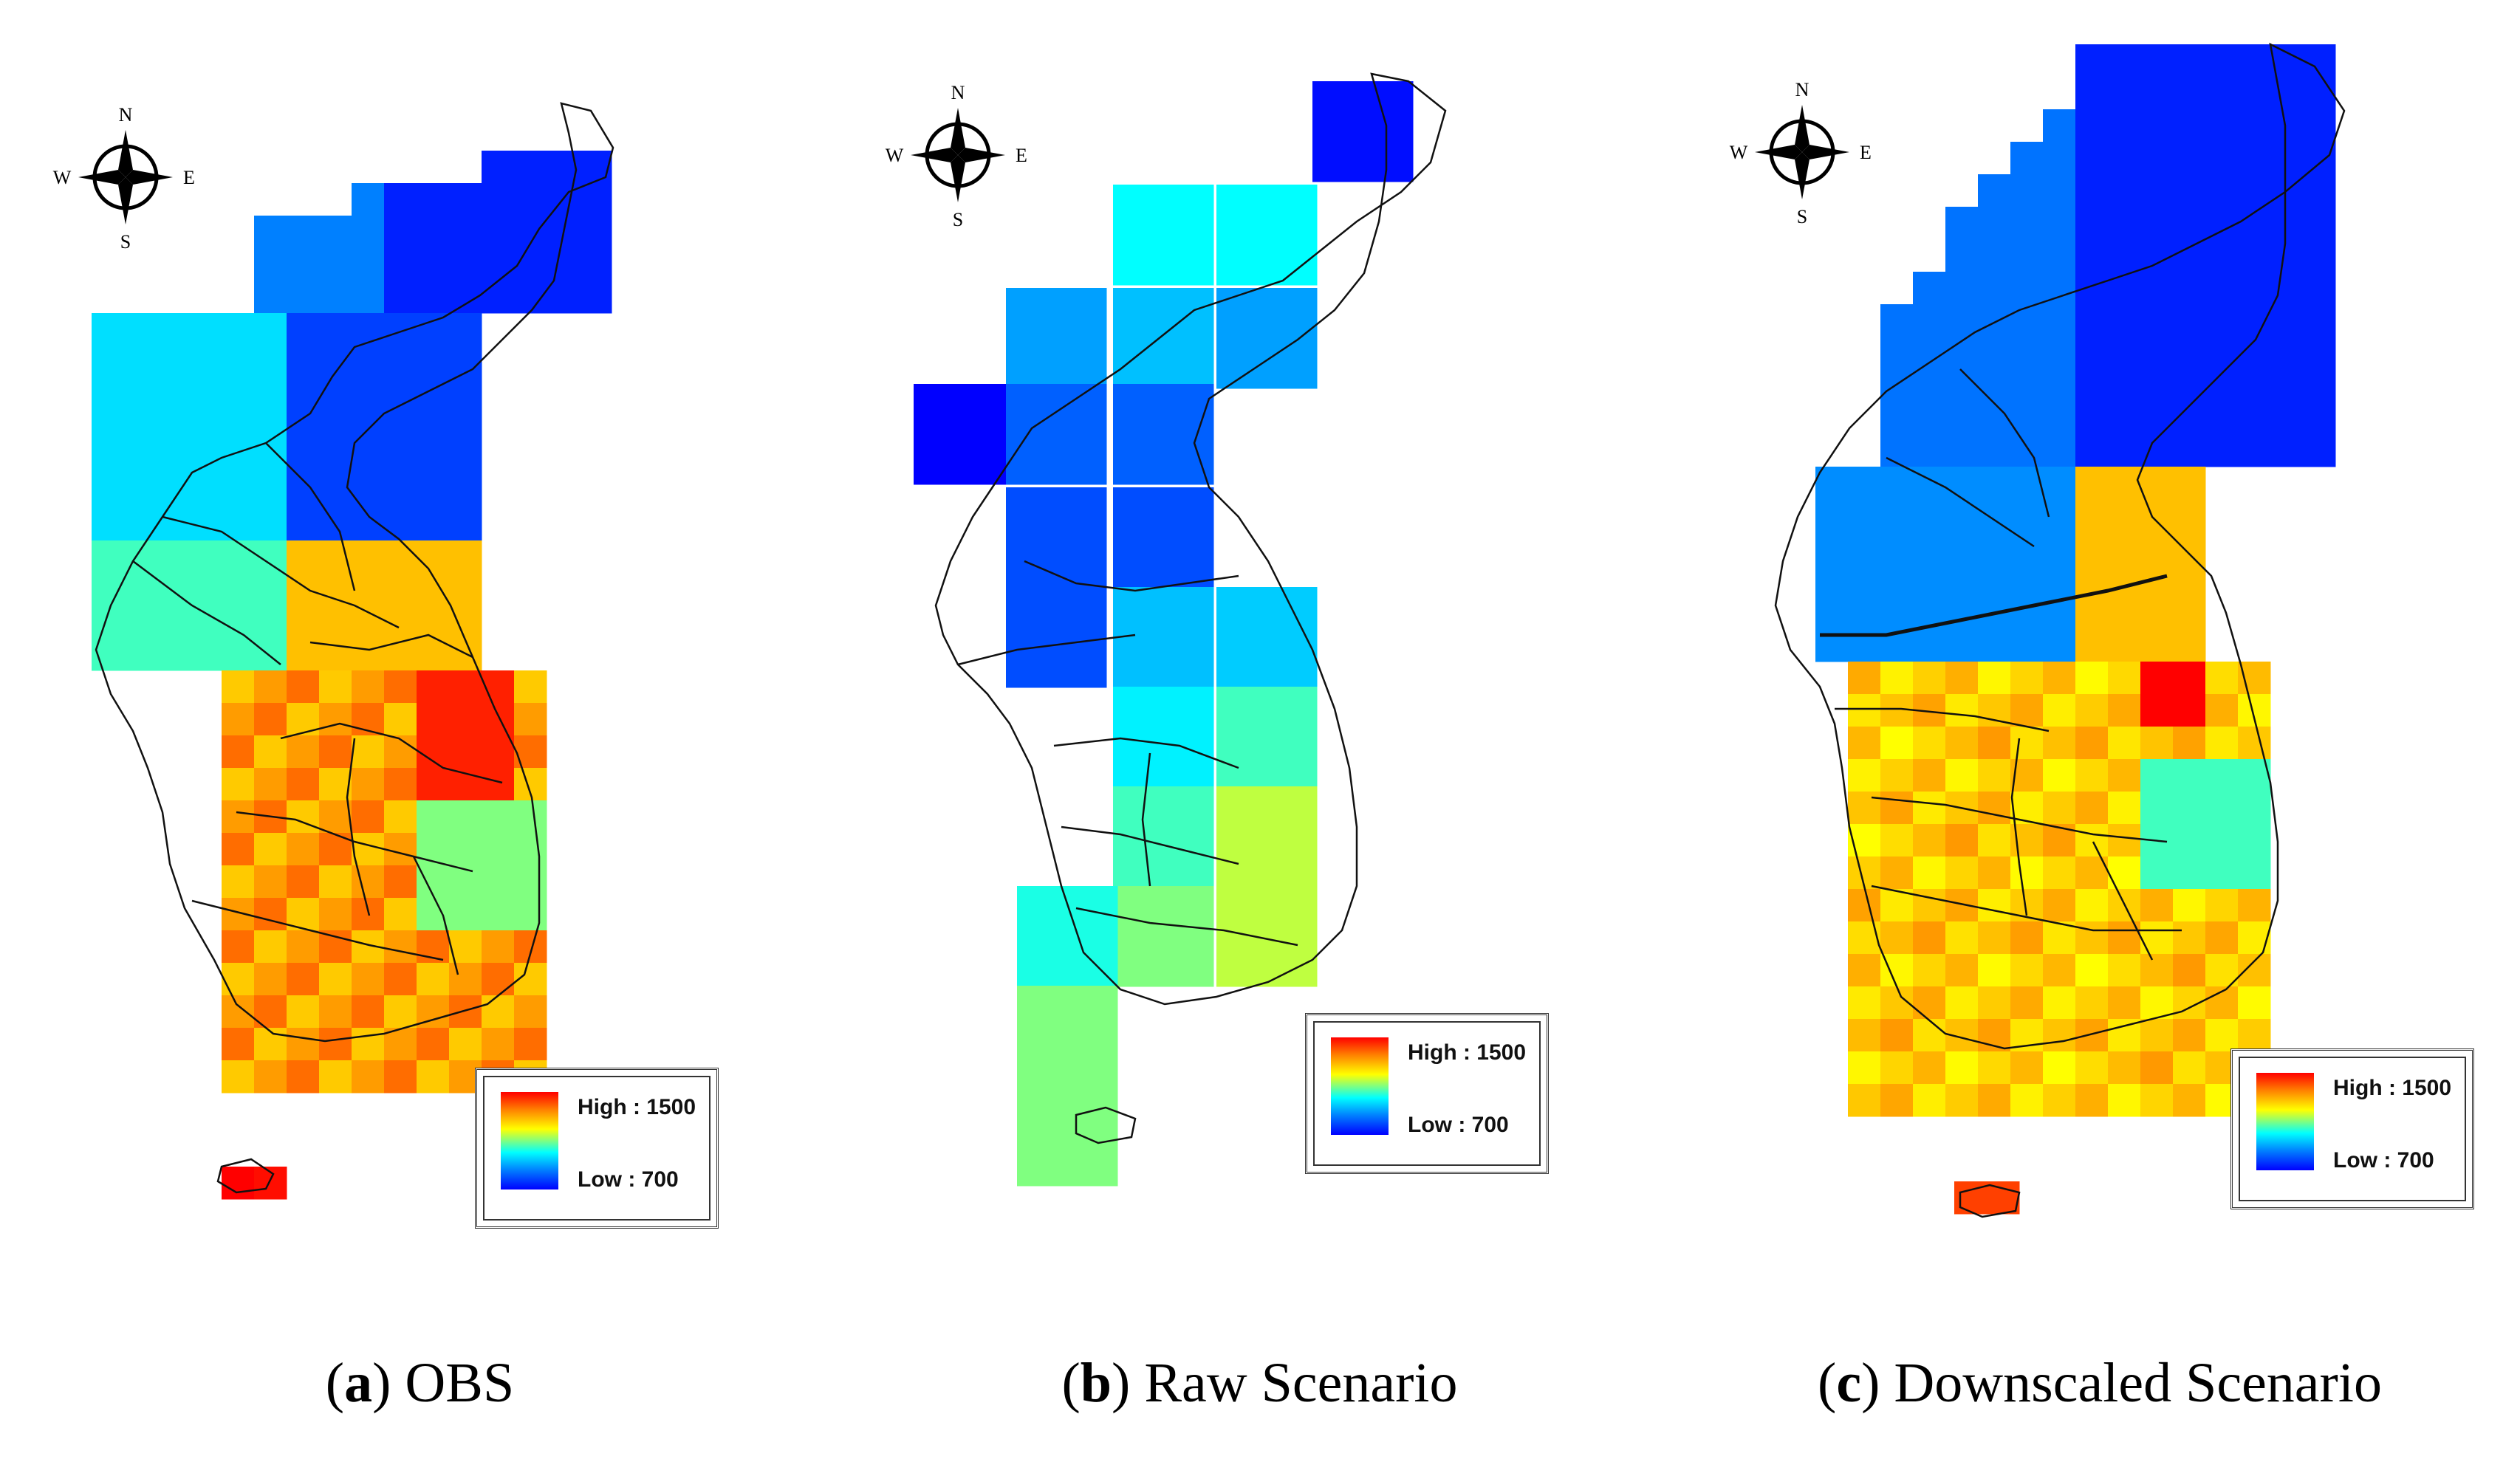  I want to click on legend-high-label: High : 1500, so click(637, 1107).